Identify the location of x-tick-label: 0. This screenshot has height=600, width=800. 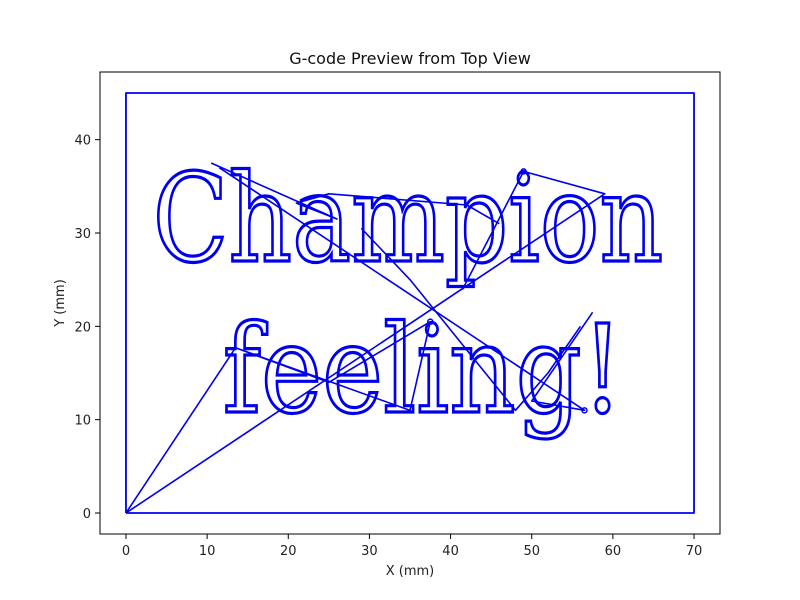
(126, 551).